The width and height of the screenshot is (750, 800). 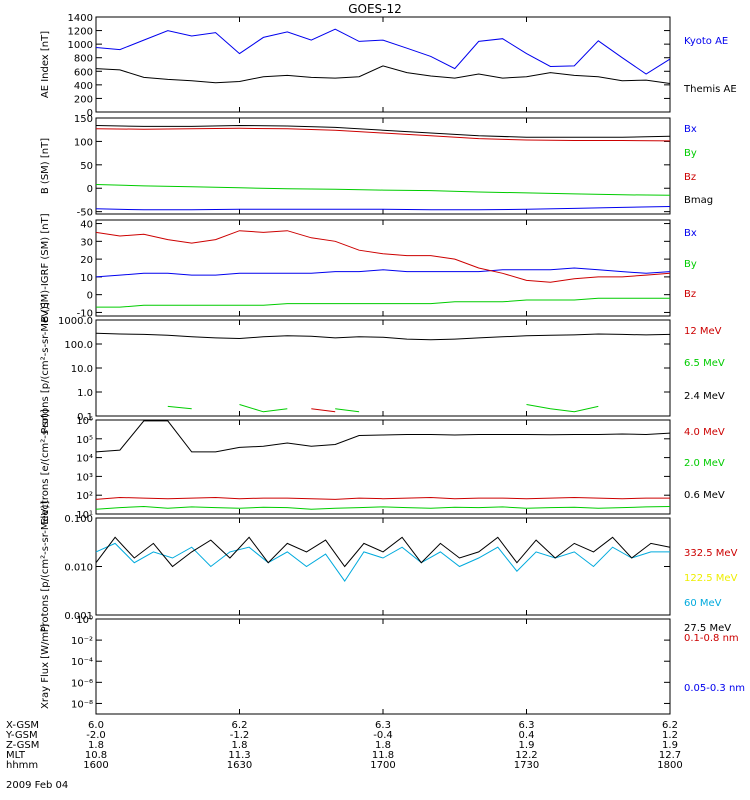 I want to click on legend-label: 60 MeV, so click(x=703, y=603).